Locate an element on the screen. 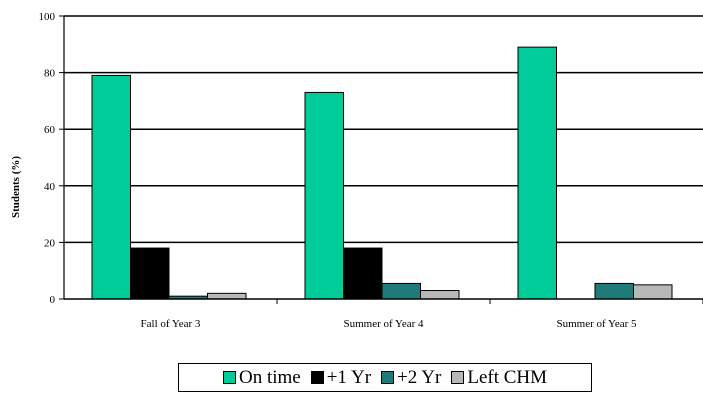 The height and width of the screenshot is (394, 703). legend-item: +2 Yr is located at coordinates (411, 378).